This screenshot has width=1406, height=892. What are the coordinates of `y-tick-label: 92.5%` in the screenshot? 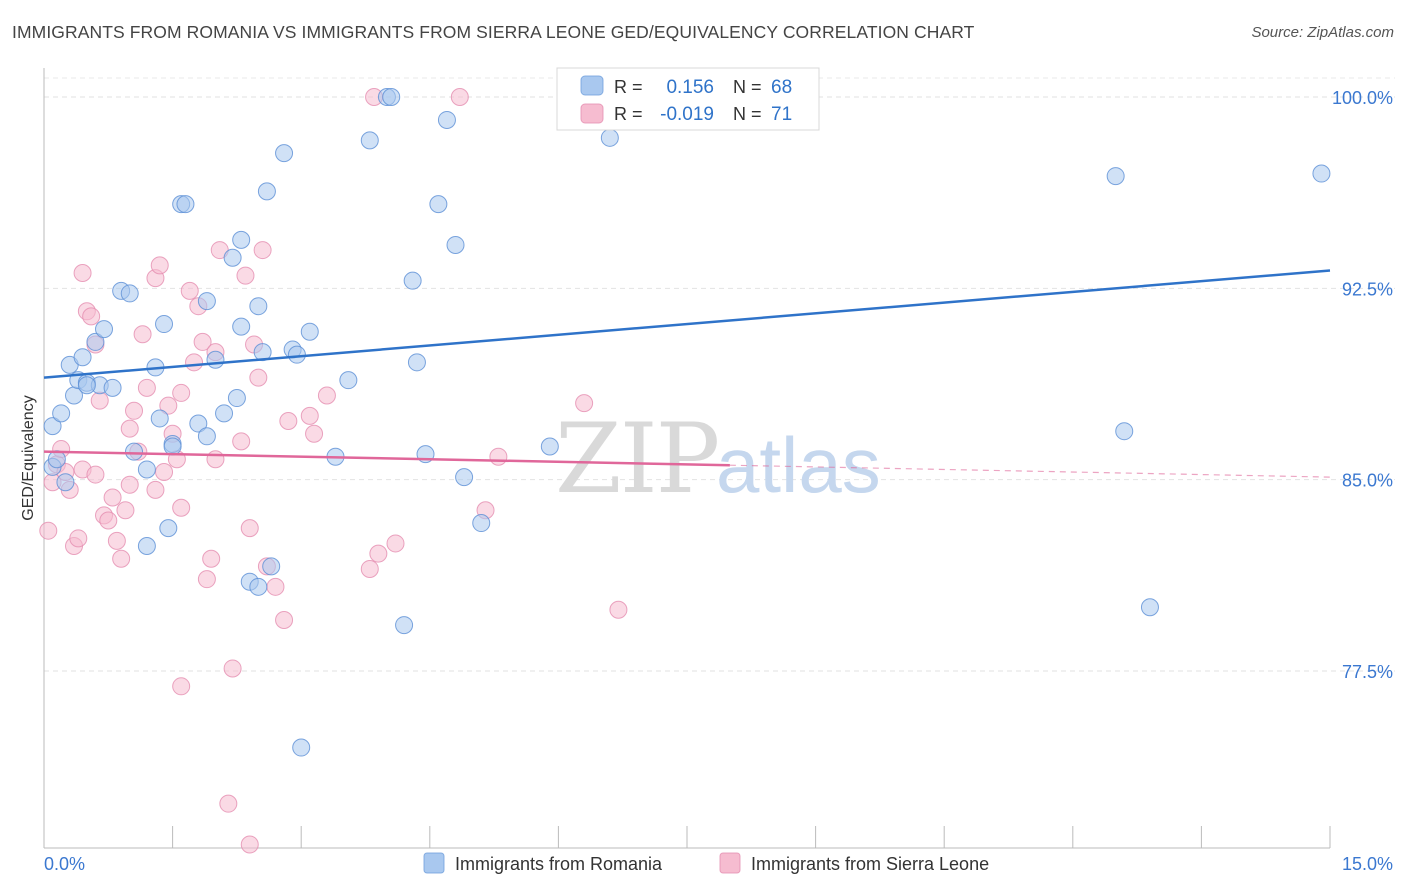 It's located at (1367, 289).